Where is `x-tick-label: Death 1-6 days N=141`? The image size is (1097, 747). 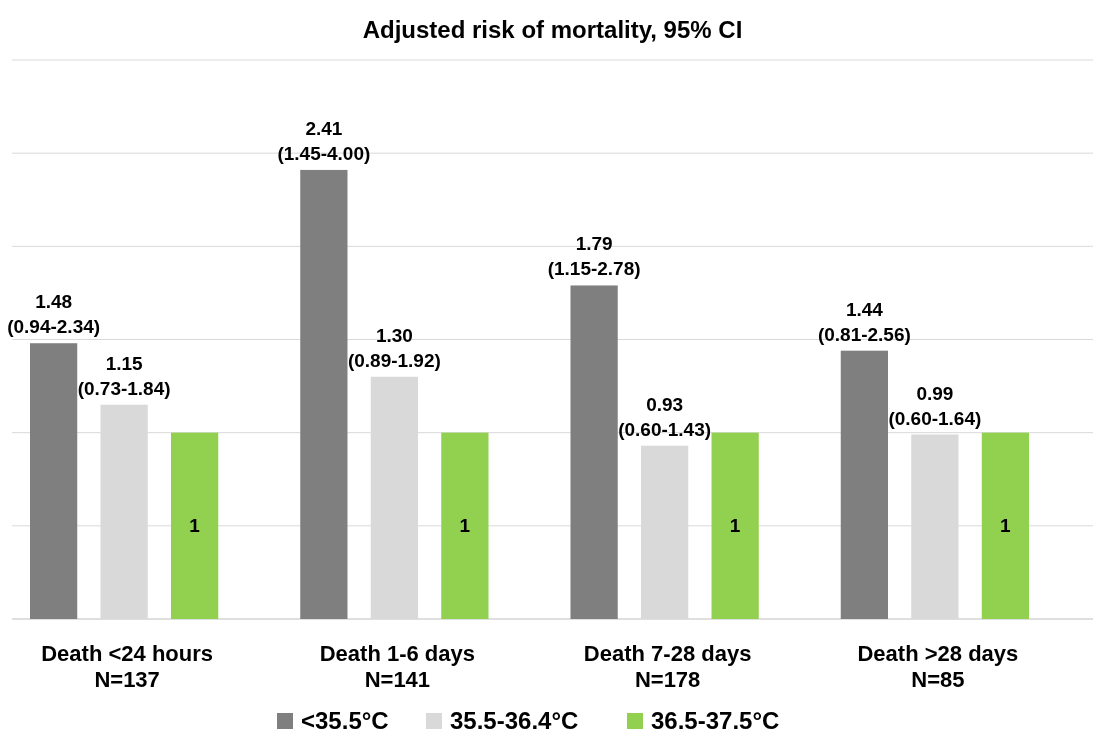 x-tick-label: Death 1-6 days N=141 is located at coordinates (397, 666).